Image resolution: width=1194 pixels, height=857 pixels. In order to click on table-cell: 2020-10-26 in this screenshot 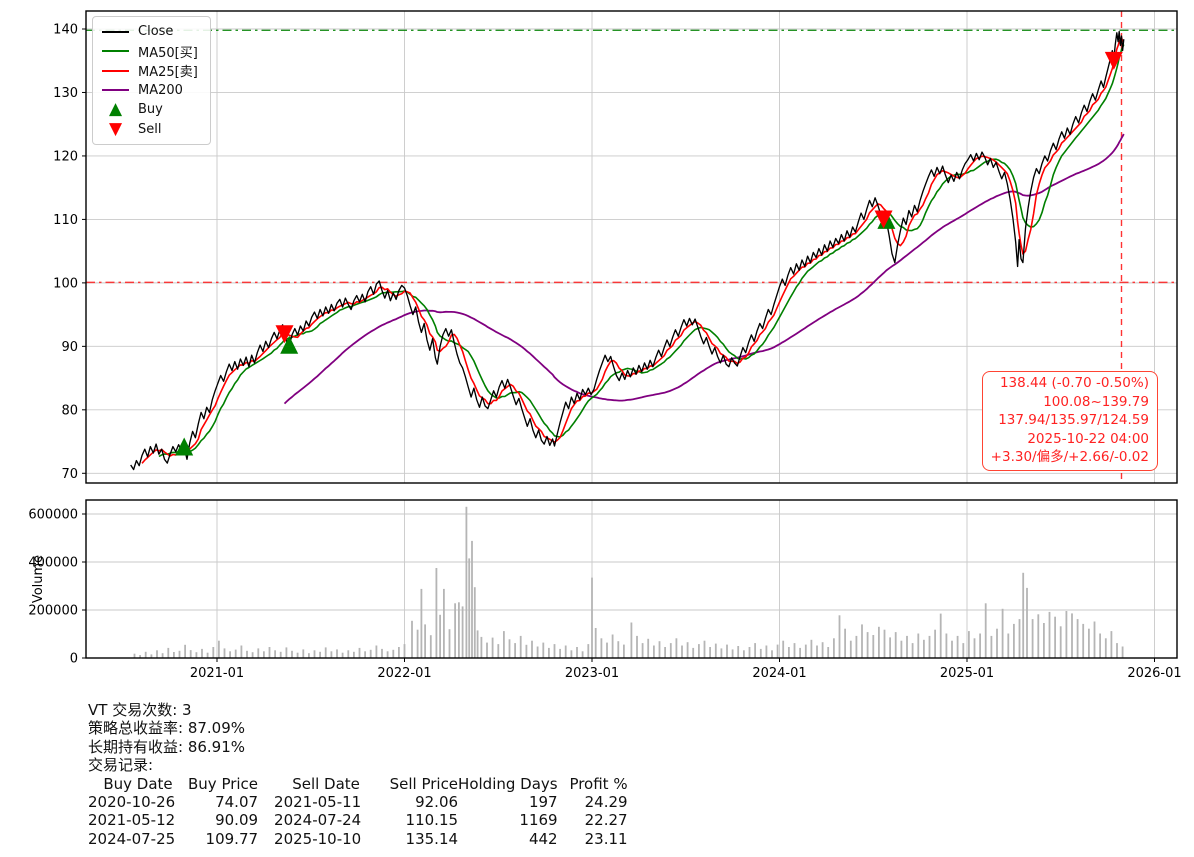, I will do `click(132, 802)`.